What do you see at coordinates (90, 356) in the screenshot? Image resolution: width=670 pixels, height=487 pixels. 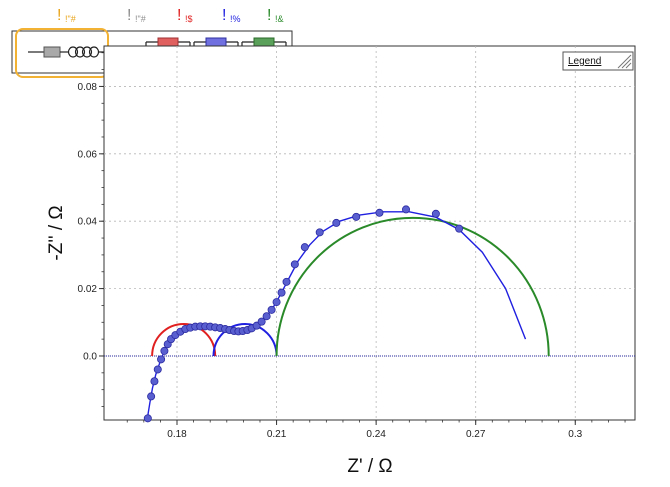 I see `y-tick-label: 0.0` at bounding box center [90, 356].